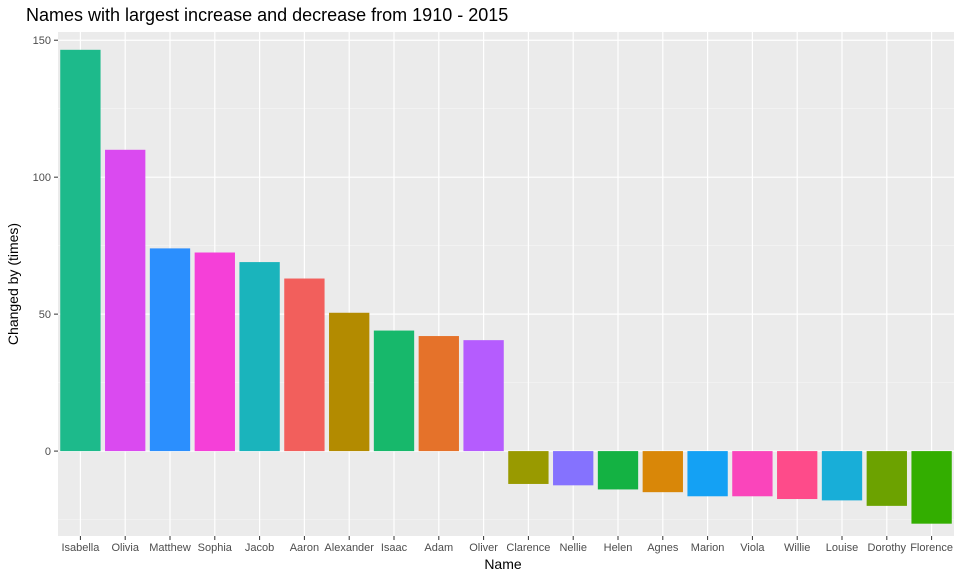  Describe the element at coordinates (170, 350) in the screenshot. I see `bar-matthew` at that location.